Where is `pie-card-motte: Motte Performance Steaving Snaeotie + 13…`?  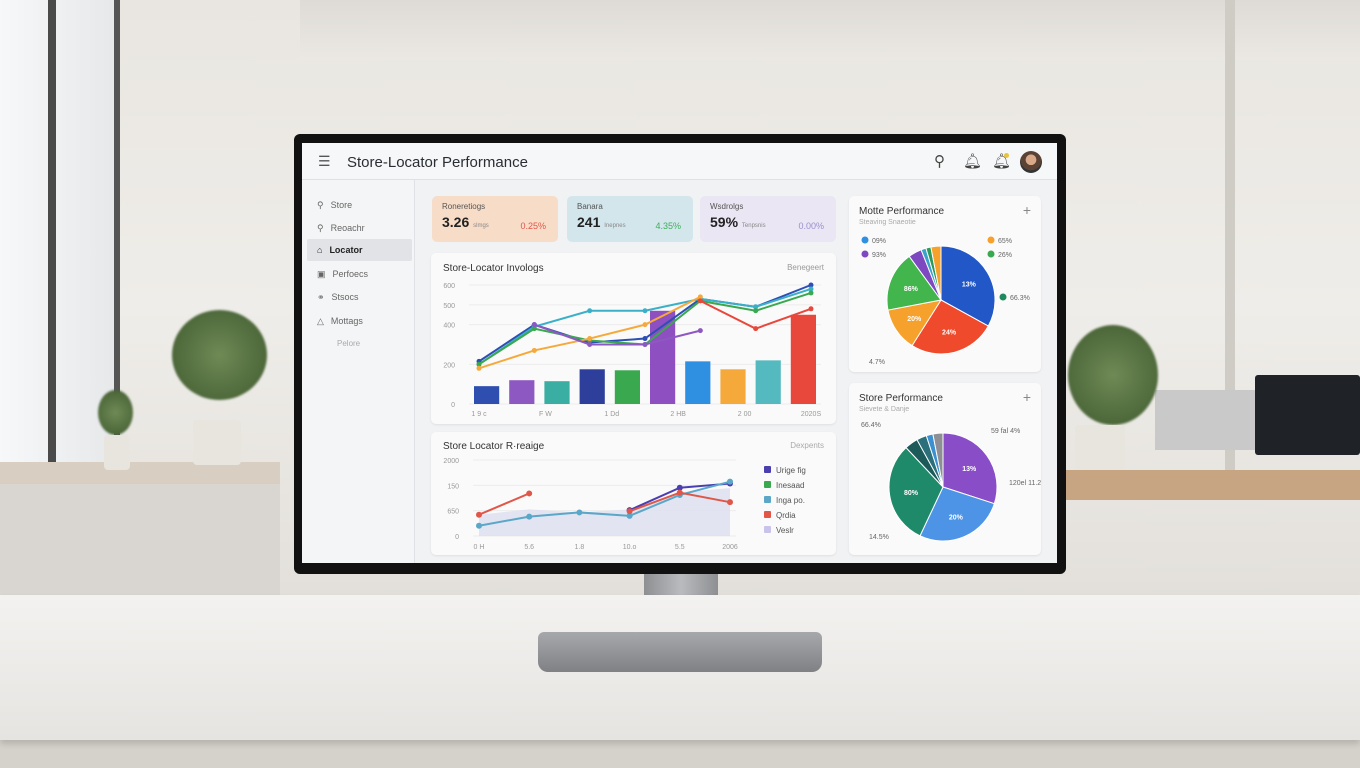 pie-card-motte: Motte Performance Steaving Snaeotie + 13… is located at coordinates (945, 284).